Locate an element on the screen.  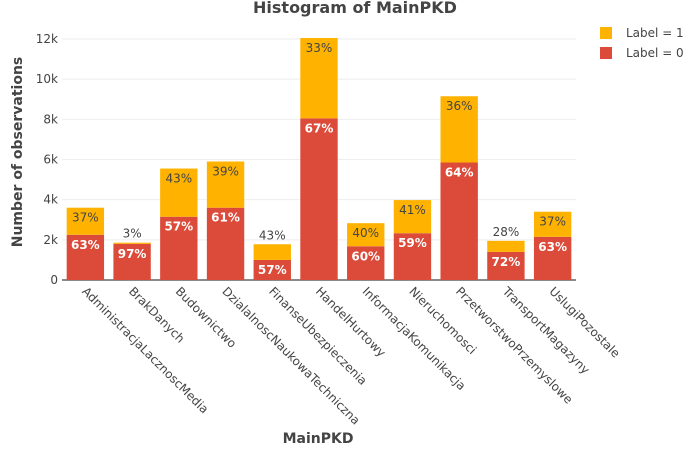
bar-label-1-pct: 40% is located at coordinates (365, 233).